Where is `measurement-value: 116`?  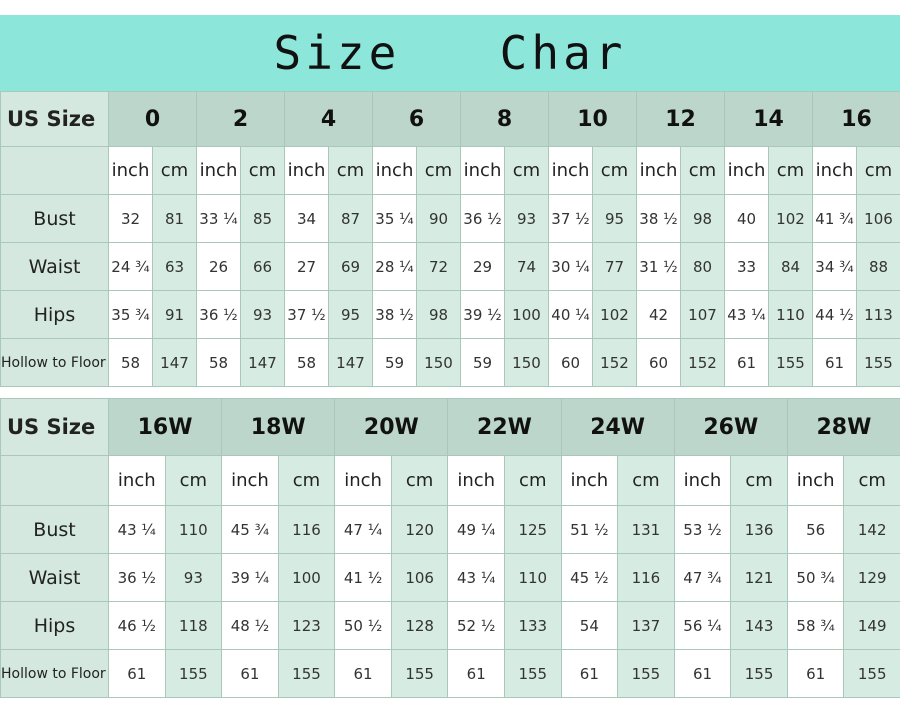
measurement-value: 116 is located at coordinates (306, 529).